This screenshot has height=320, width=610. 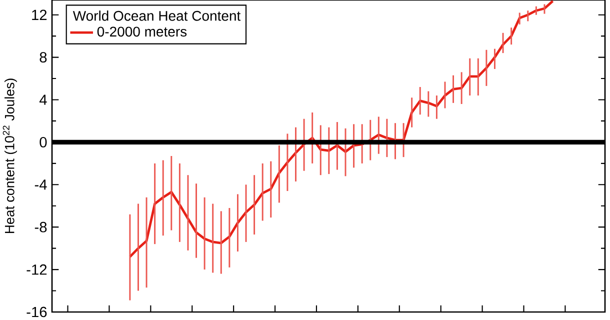 I want to click on y-tick-label: 8, so click(x=43, y=57).